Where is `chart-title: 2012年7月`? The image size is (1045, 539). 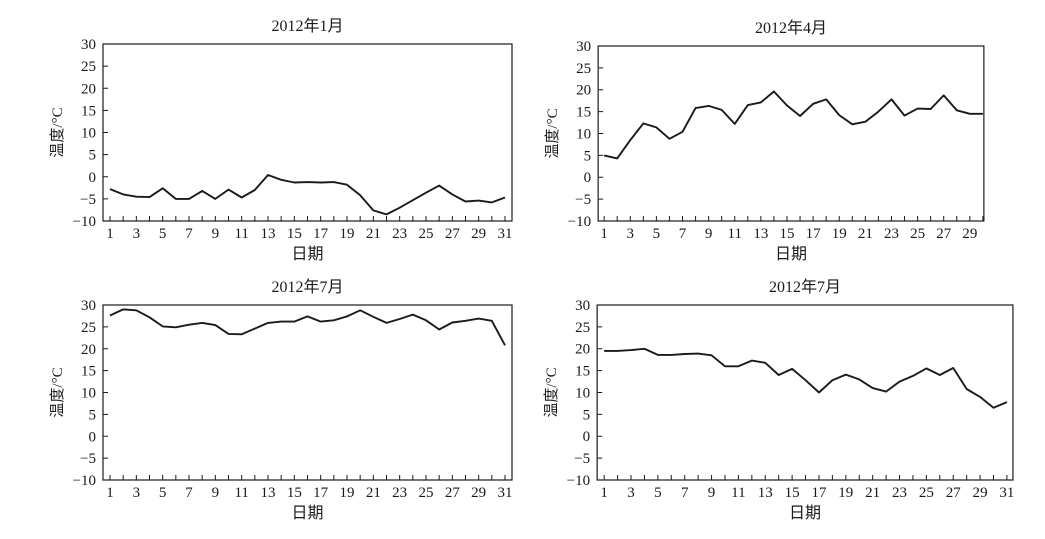 chart-title: 2012年7月 is located at coordinates (307, 287).